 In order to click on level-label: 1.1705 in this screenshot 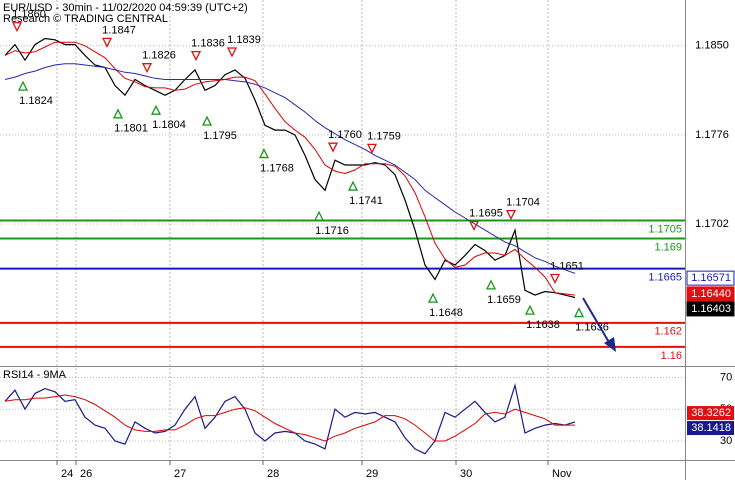, I will do `click(665, 229)`.